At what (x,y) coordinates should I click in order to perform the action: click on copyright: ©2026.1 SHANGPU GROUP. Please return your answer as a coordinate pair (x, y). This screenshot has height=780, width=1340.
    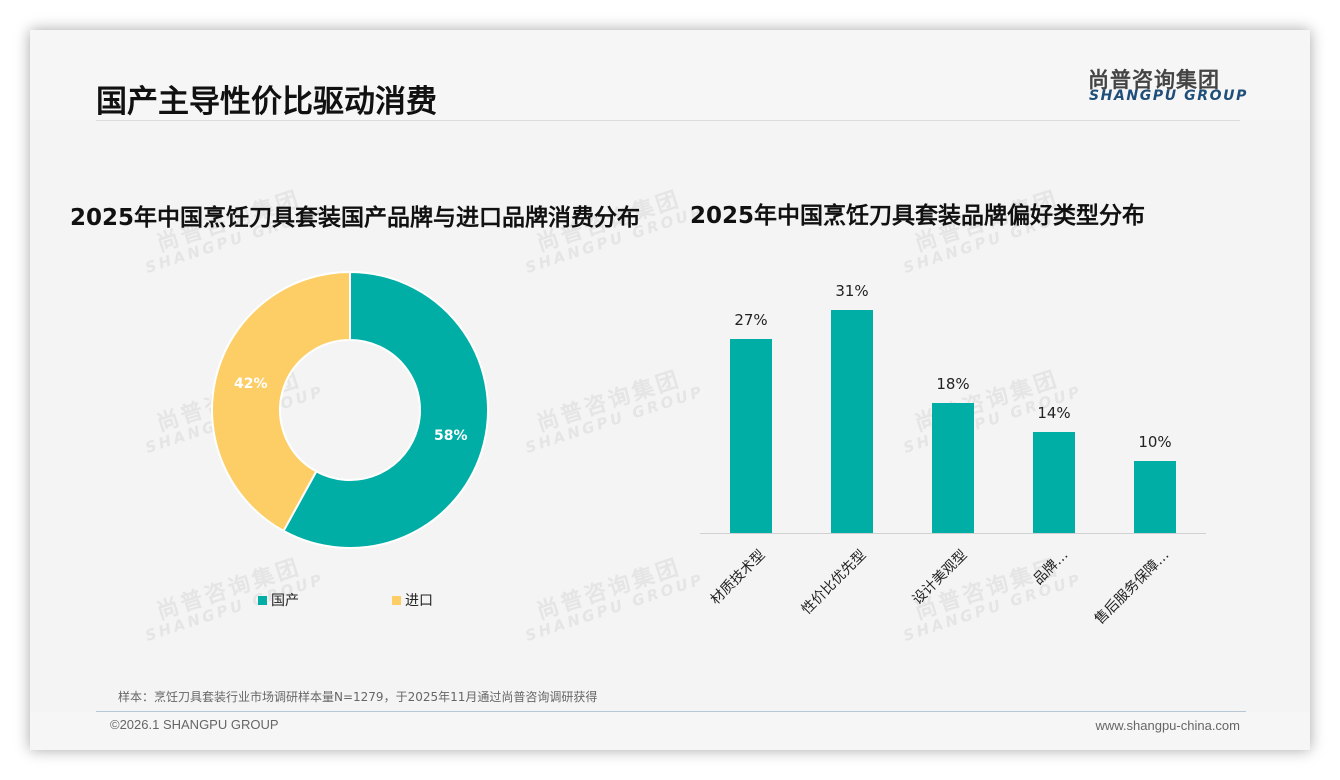
    Looking at the image, I should click on (194, 724).